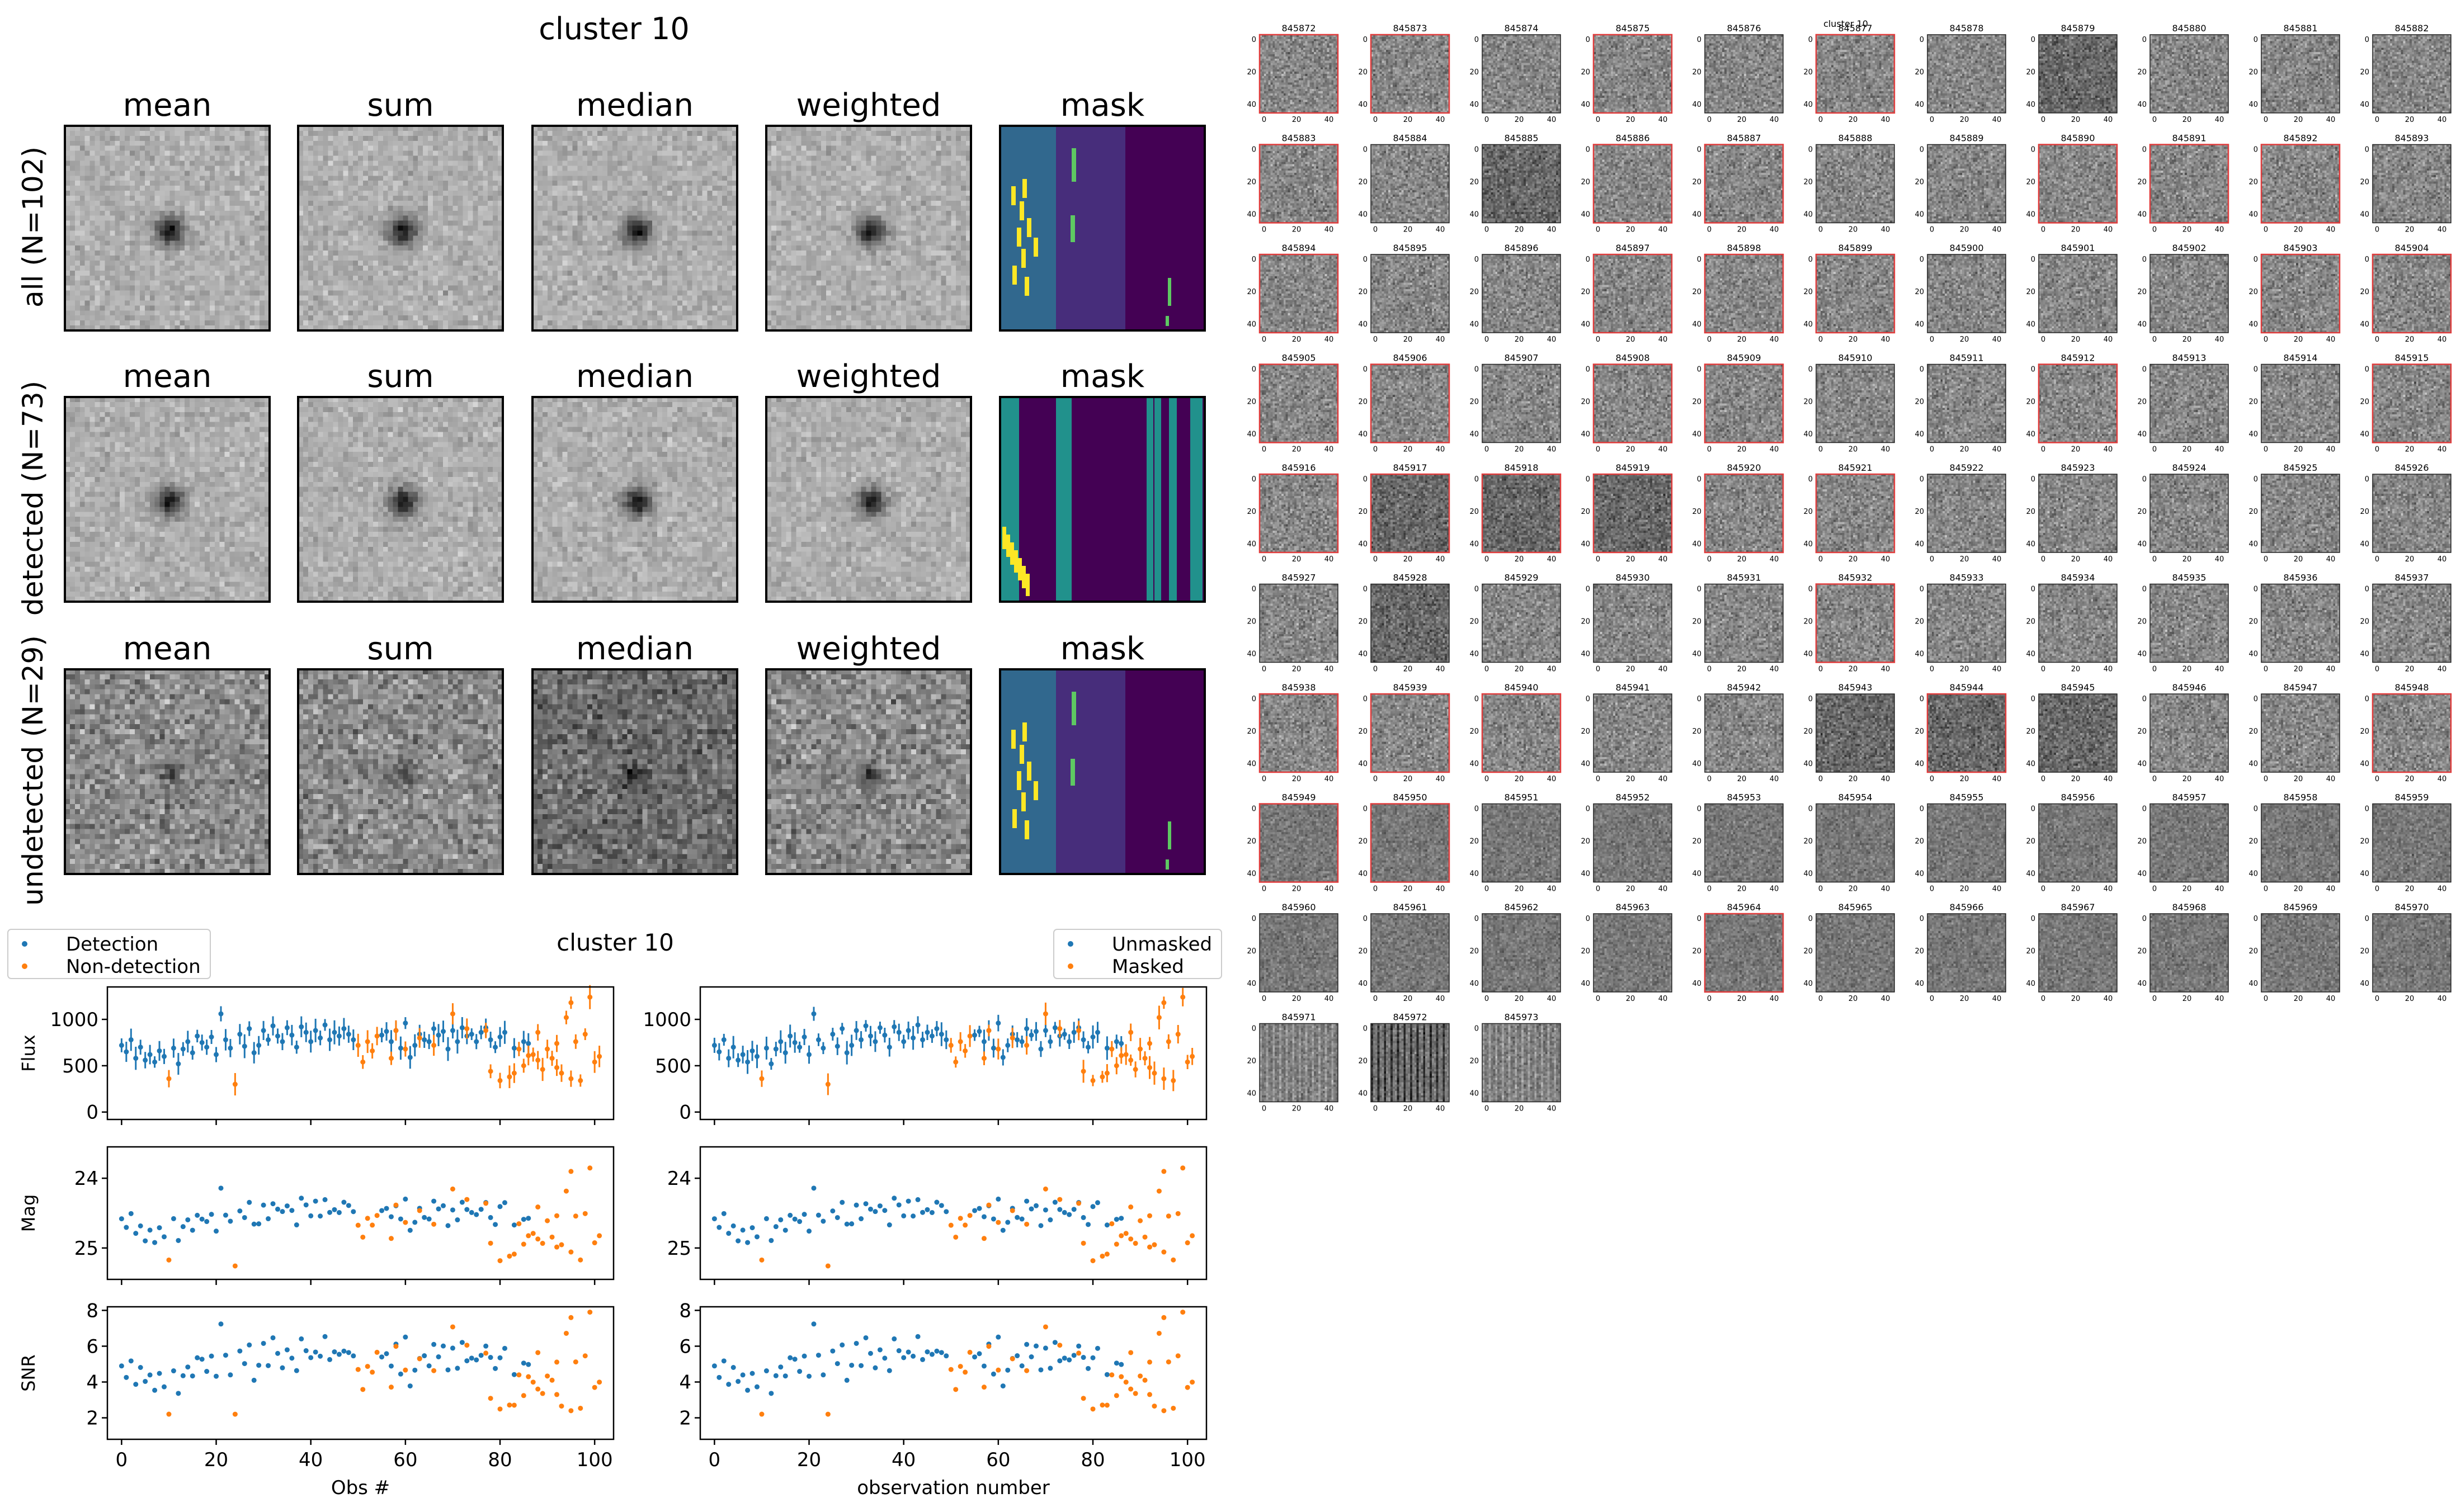 This screenshot has width=2461, height=1512. Describe the element at coordinates (1966, 248) in the screenshot. I see `cutout-id: 845900` at that location.